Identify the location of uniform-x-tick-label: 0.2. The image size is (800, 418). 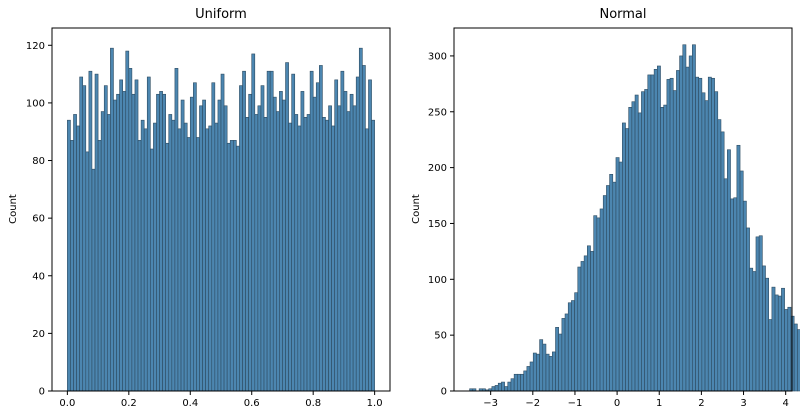
(129, 403).